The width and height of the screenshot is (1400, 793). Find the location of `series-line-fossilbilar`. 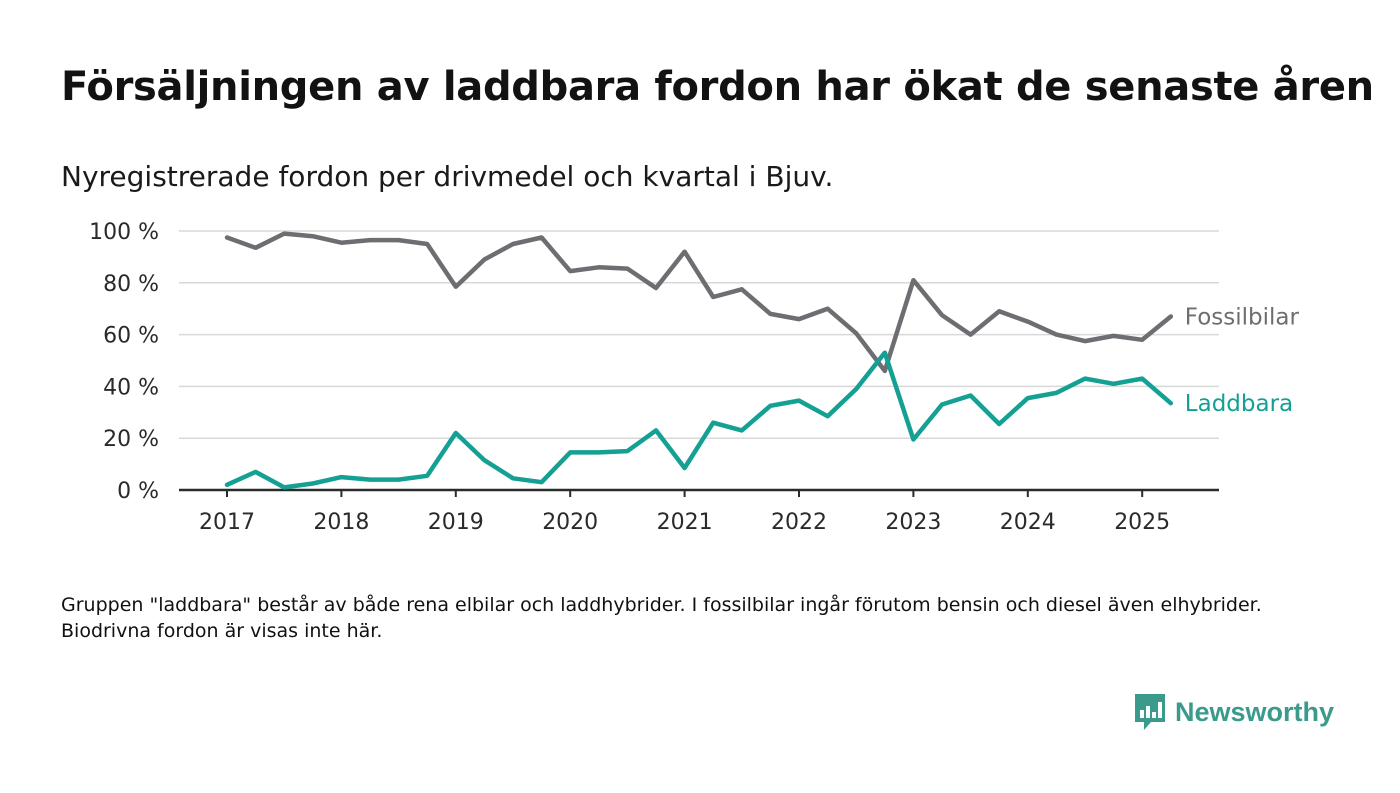

series-line-fossilbilar is located at coordinates (699, 302).